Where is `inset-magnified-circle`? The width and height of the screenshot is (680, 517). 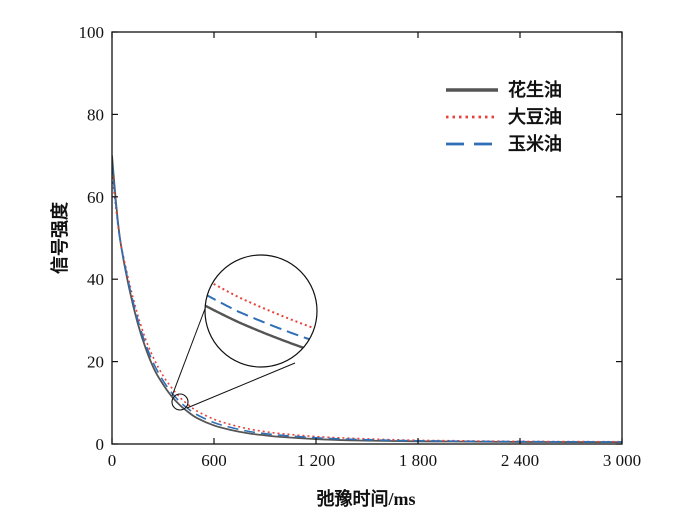
inset-magnified-circle is located at coordinates (261, 311).